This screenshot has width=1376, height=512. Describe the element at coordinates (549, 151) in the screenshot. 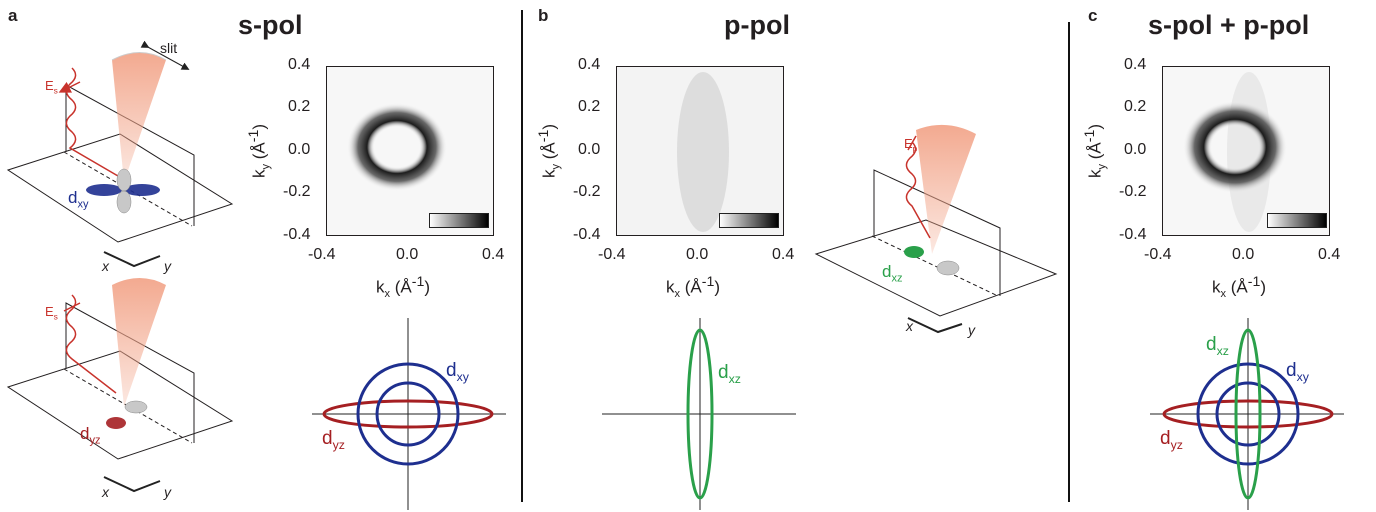

I see `y-axis-title-b: ky (Å-1)` at that location.